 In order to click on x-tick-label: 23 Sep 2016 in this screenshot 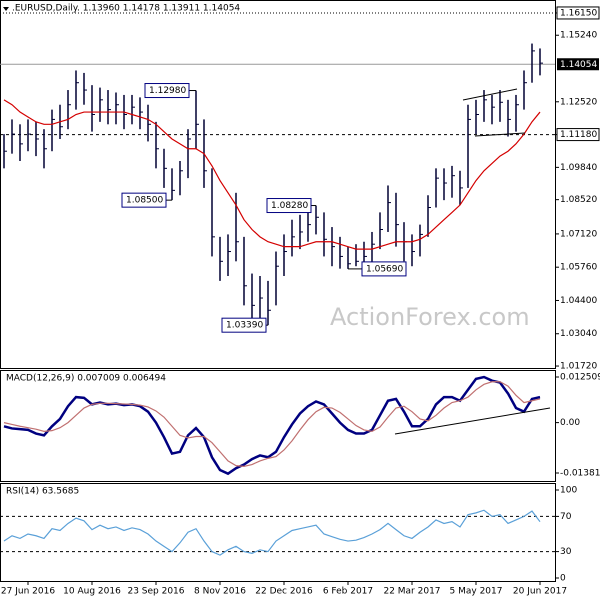, I will do `click(155, 592)`.